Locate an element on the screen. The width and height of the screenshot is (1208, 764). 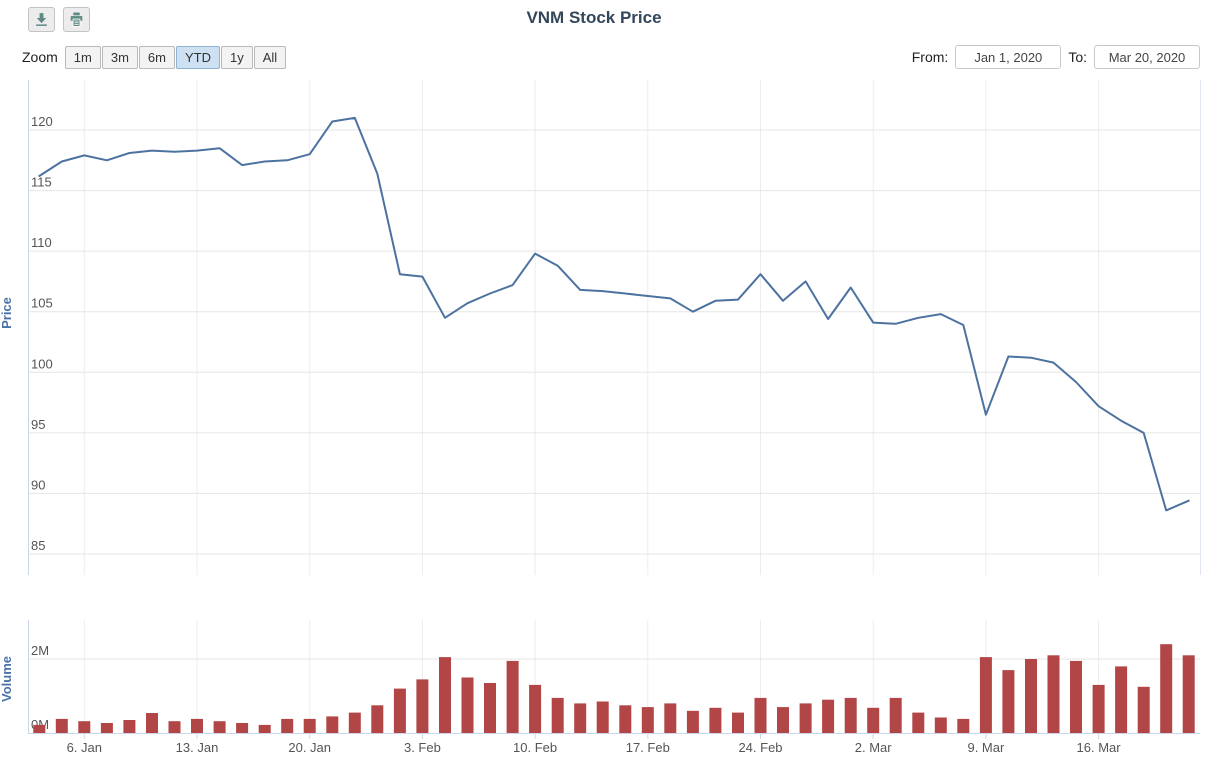
chart-title: VNM Stock Price is located at coordinates (594, 17).